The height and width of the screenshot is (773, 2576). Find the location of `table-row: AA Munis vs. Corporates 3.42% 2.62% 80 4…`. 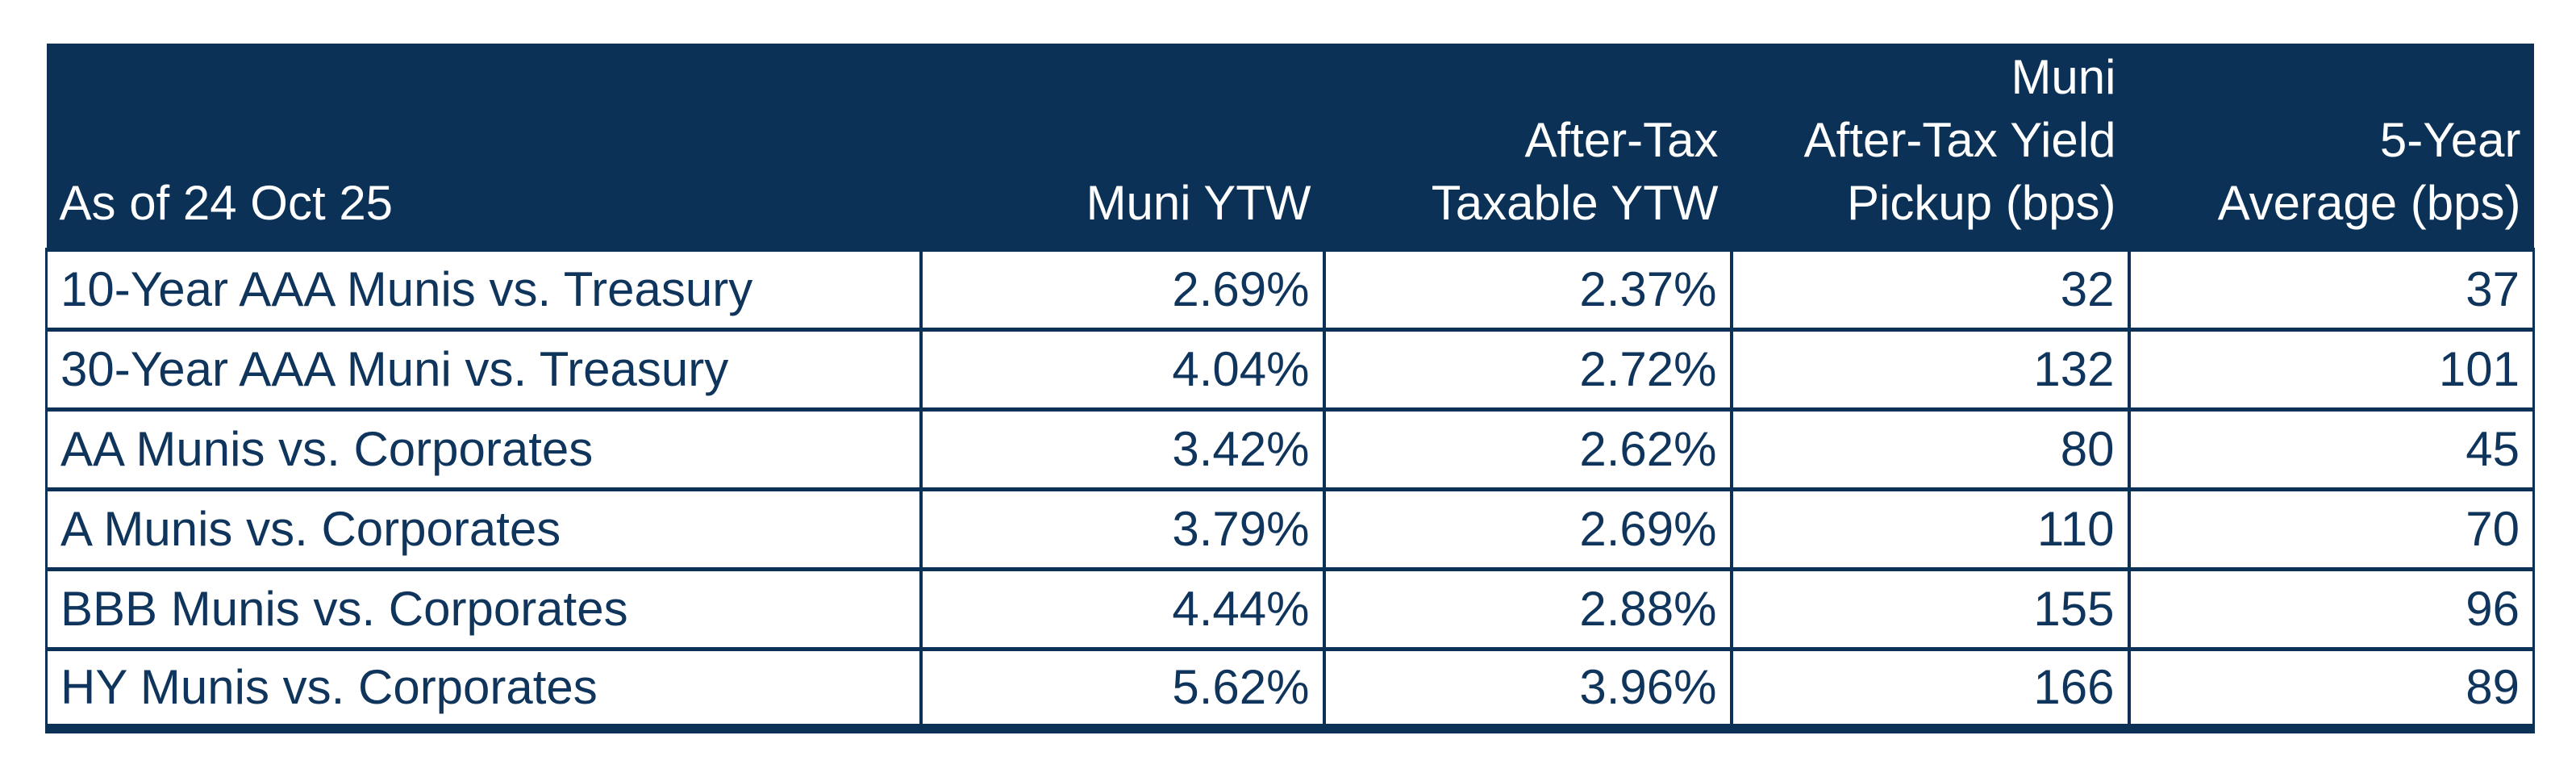

table-row: AA Munis vs. Corporates 3.42% 2.62% 80 4… is located at coordinates (1290, 449).